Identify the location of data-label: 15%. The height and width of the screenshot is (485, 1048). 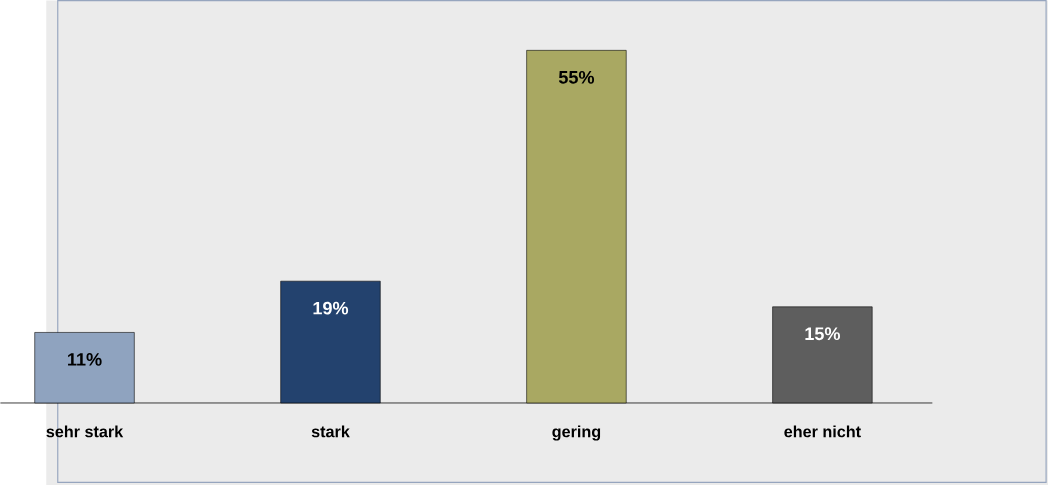
(823, 334).